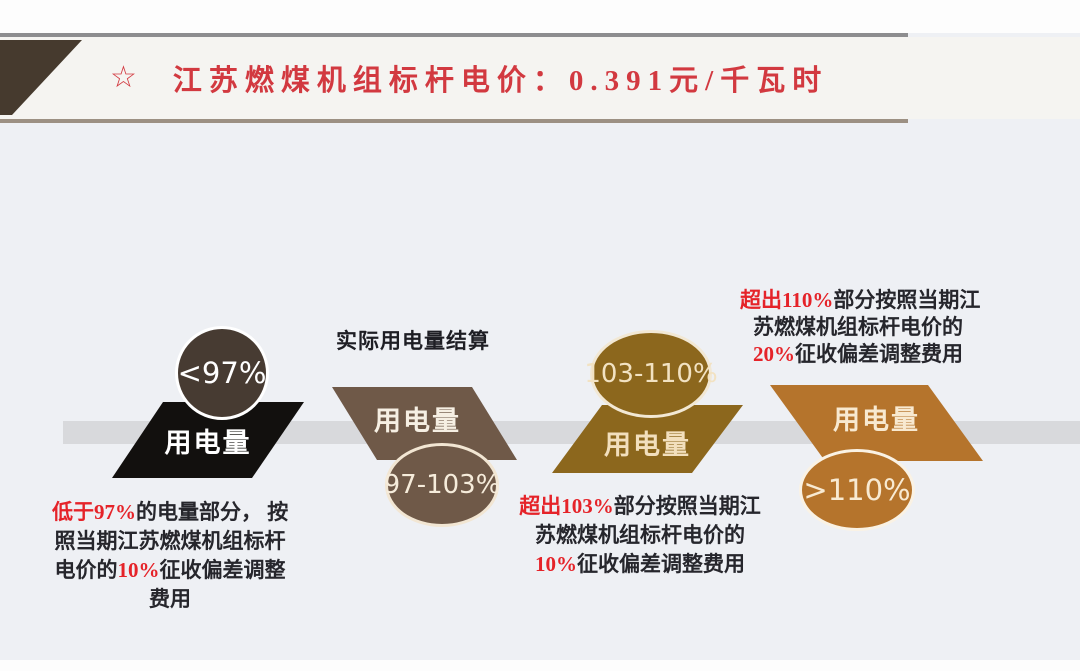 The width and height of the screenshot is (1080, 671). I want to click on note-line: 费用, so click(170, 599).